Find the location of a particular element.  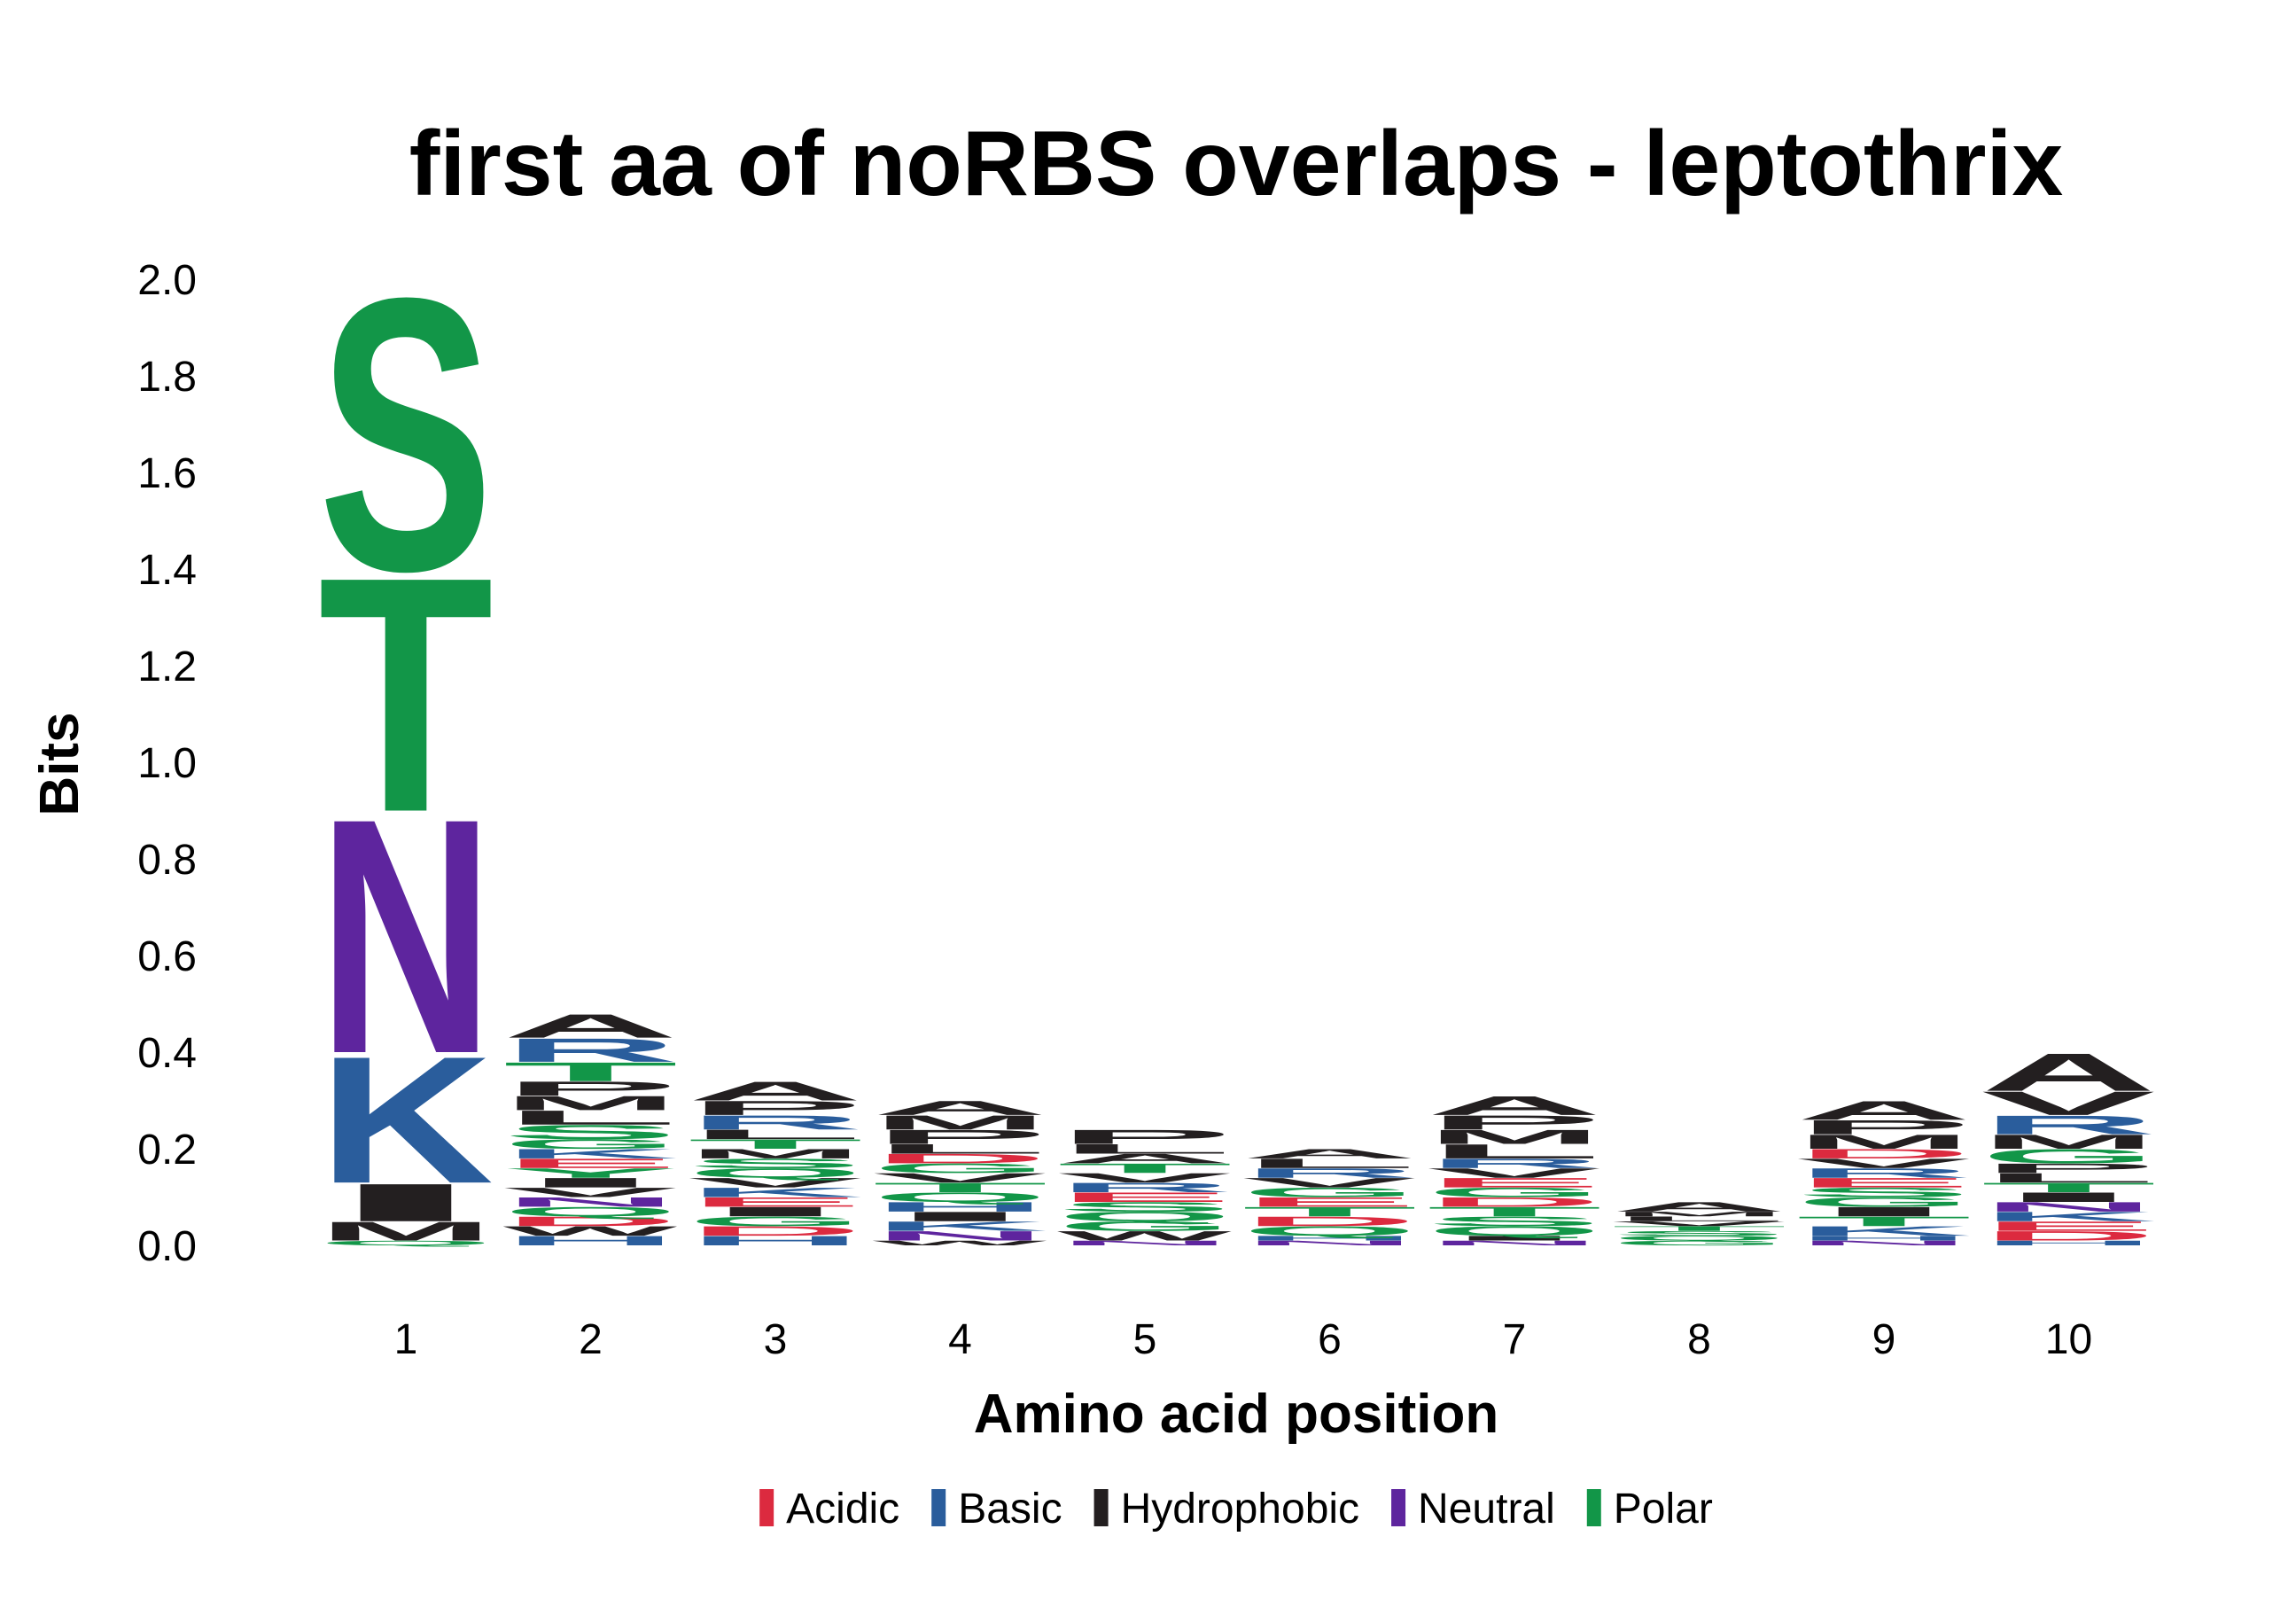

logo-letter-y: Y is located at coordinates (591, 1173).